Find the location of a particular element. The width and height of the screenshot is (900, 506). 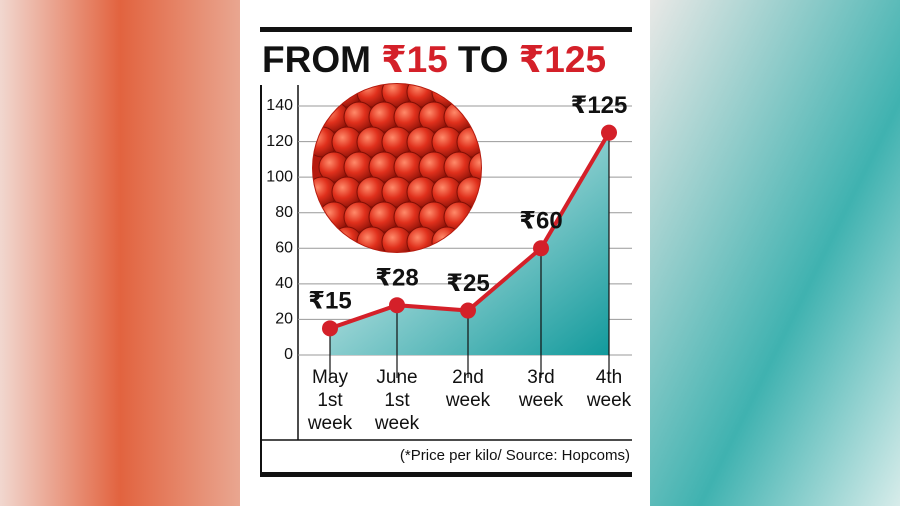

x-tick-line: May is located at coordinates (330, 377).